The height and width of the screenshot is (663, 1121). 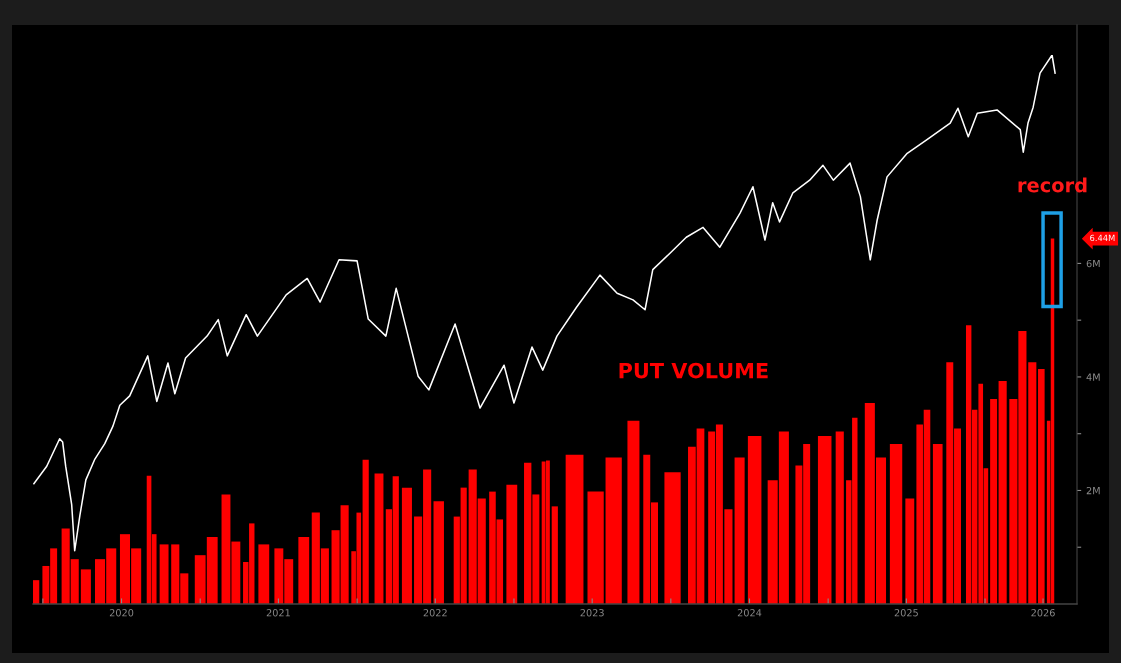 What do you see at coordinates (1093, 377) in the screenshot?
I see `y-tick-label: 4M` at bounding box center [1093, 377].